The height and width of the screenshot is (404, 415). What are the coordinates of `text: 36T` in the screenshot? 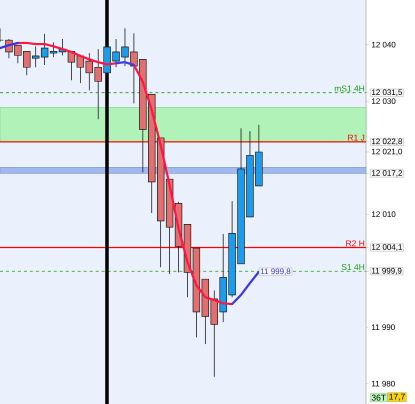 It's located at (379, 397).